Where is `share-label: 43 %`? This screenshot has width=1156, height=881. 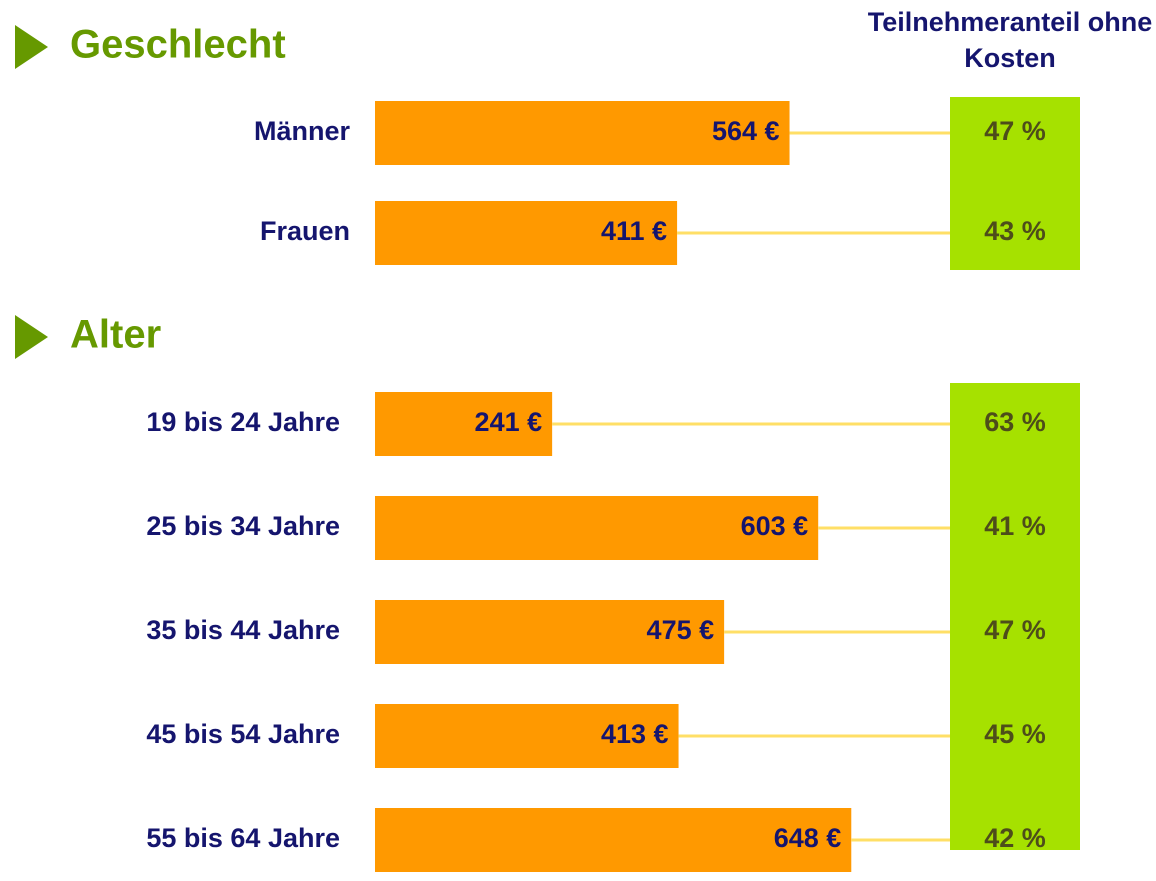
share-label: 43 % is located at coordinates (1015, 231).